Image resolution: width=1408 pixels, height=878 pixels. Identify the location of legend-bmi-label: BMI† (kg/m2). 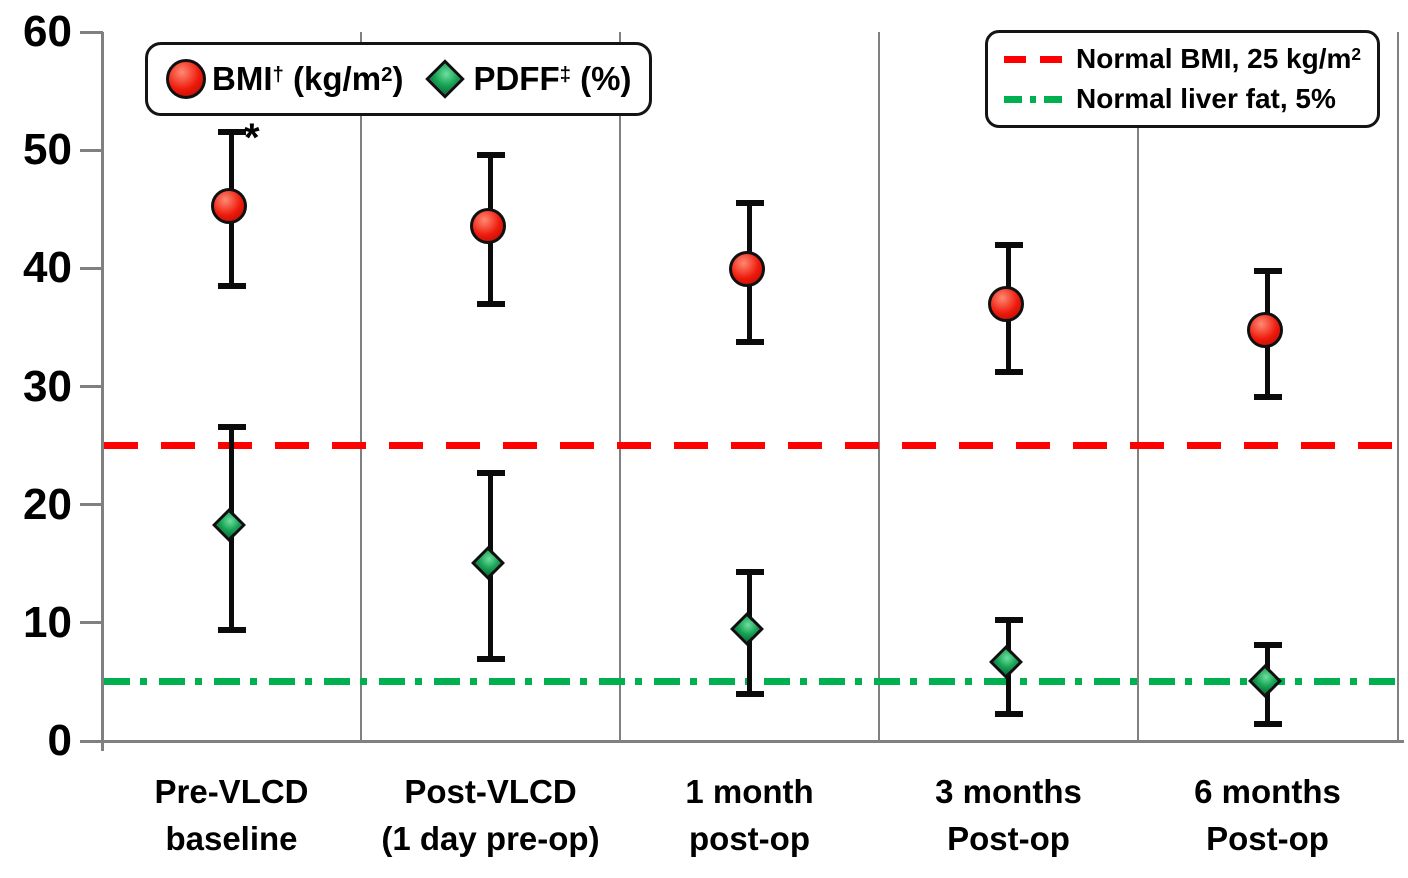
(307, 79).